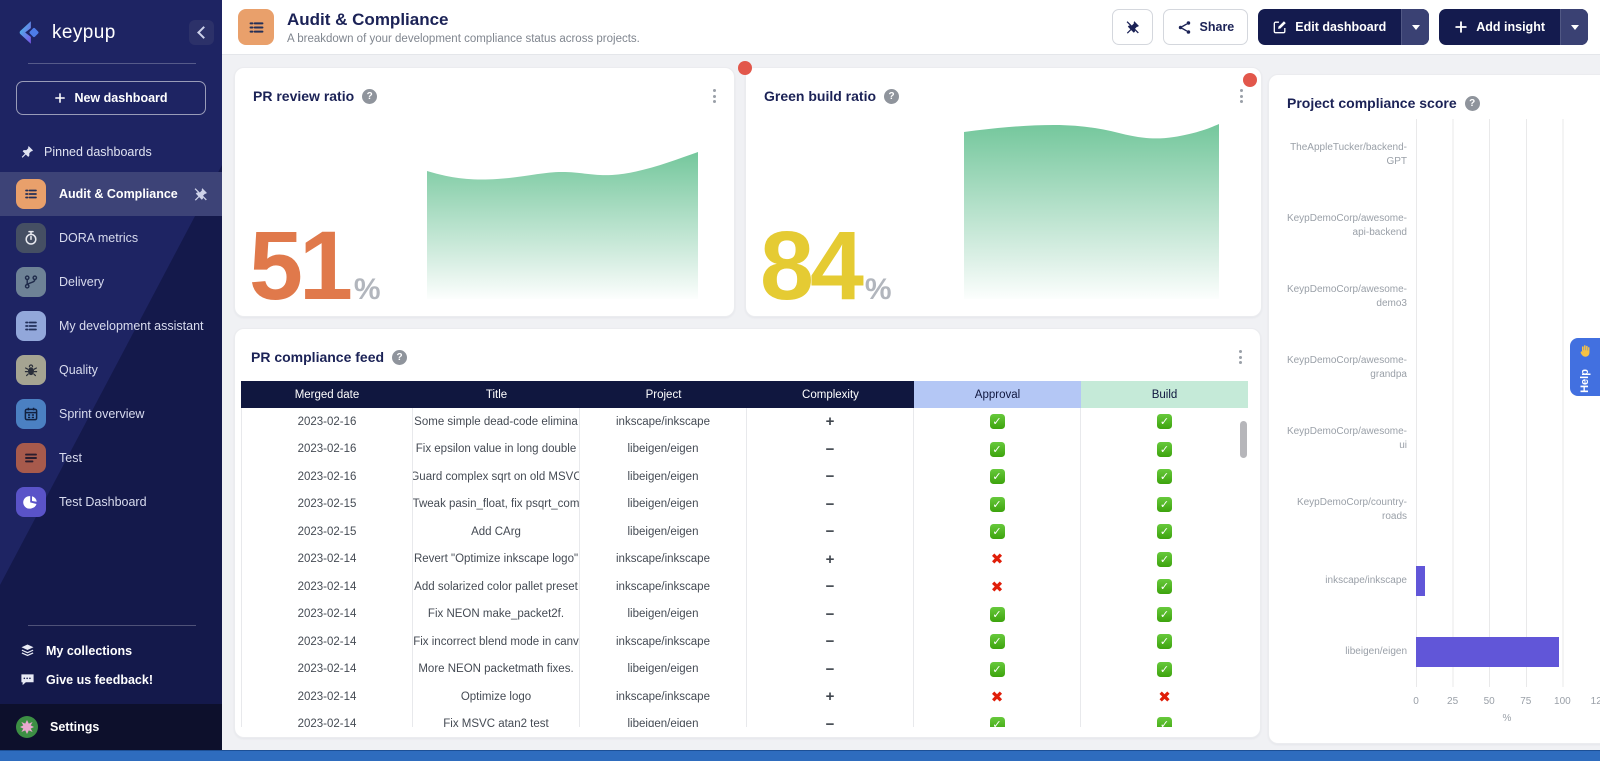 This screenshot has width=1600, height=761. I want to click on bar-chart-row: inkscape/inkscape, so click(1441, 580).